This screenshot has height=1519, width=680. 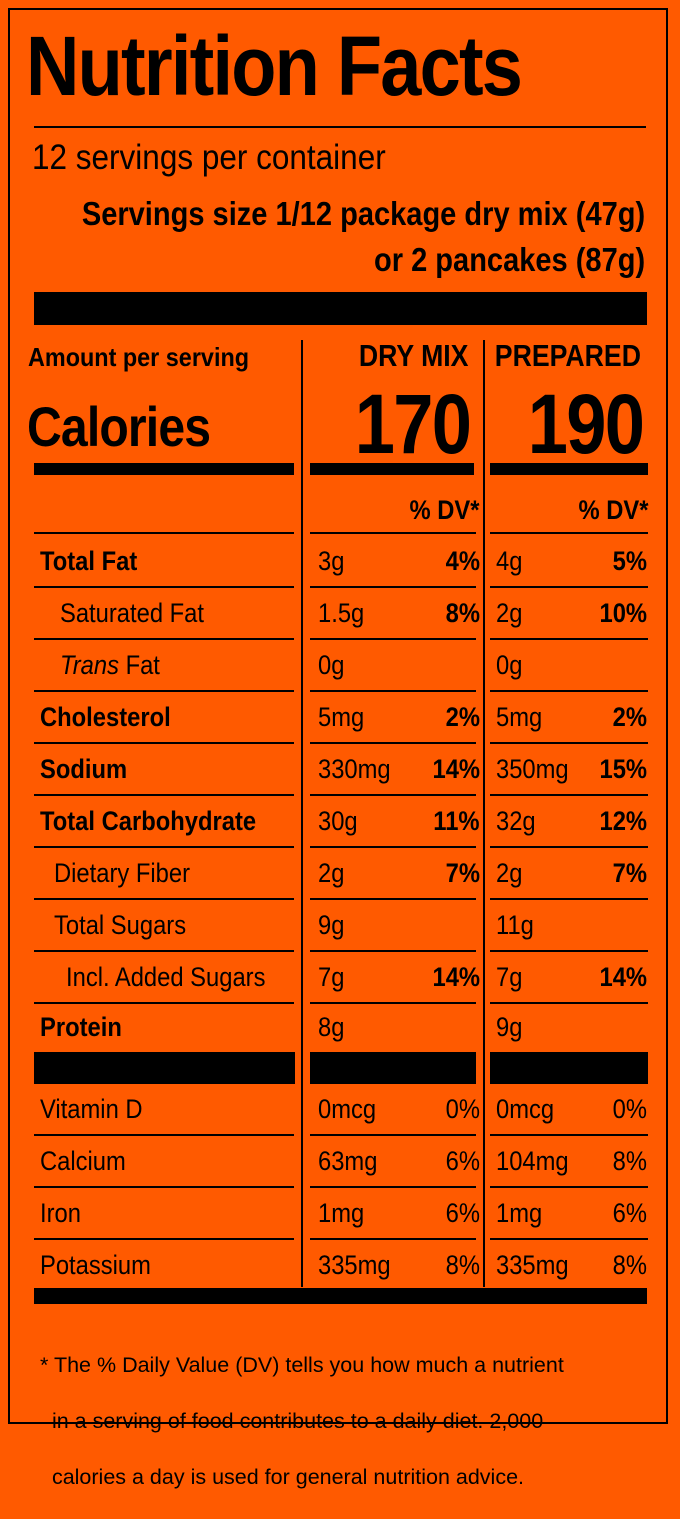 What do you see at coordinates (139, 357) in the screenshot?
I see `amount-per-serving: Amount per serving` at bounding box center [139, 357].